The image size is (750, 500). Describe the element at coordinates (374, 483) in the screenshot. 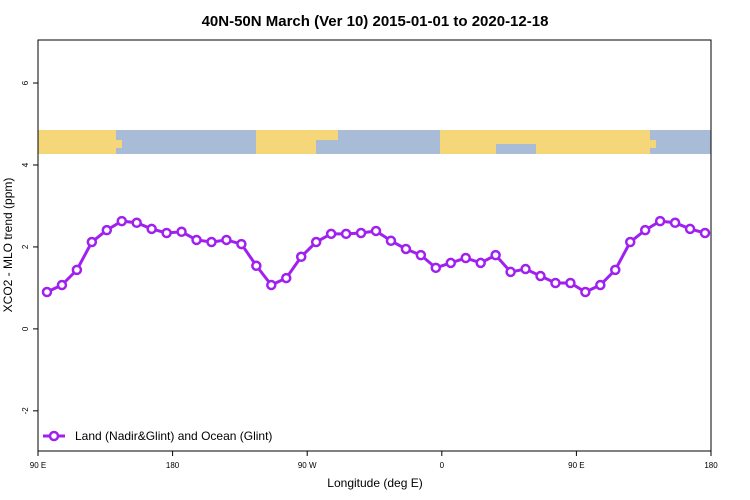

I see `x-axis-label: Longitude (deg E)` at that location.